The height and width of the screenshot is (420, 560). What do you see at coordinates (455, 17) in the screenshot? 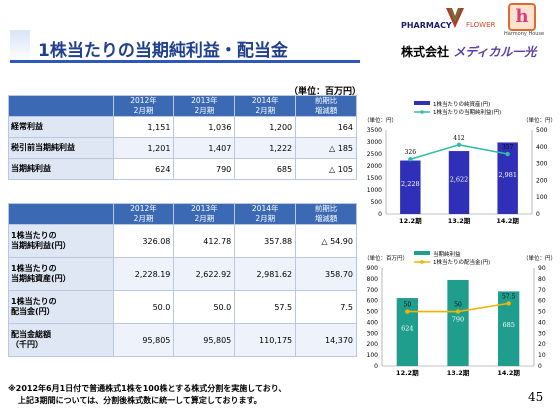
I see `flower-logo-icon` at bounding box center [455, 17].